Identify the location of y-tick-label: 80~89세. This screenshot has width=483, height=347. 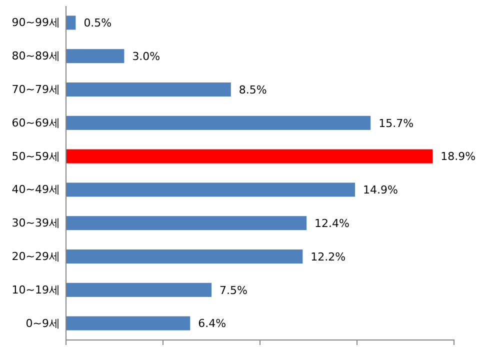
(36, 56).